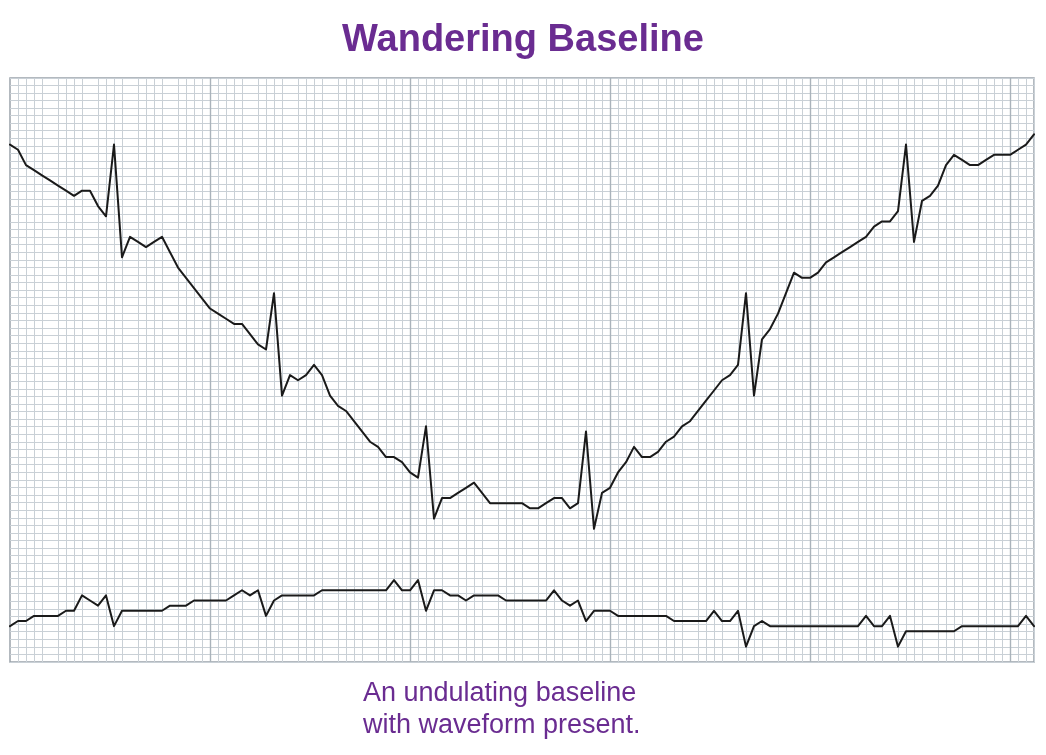  Describe the element at coordinates (523, 38) in the screenshot. I see `chart-title: Wandering Baseline` at that location.